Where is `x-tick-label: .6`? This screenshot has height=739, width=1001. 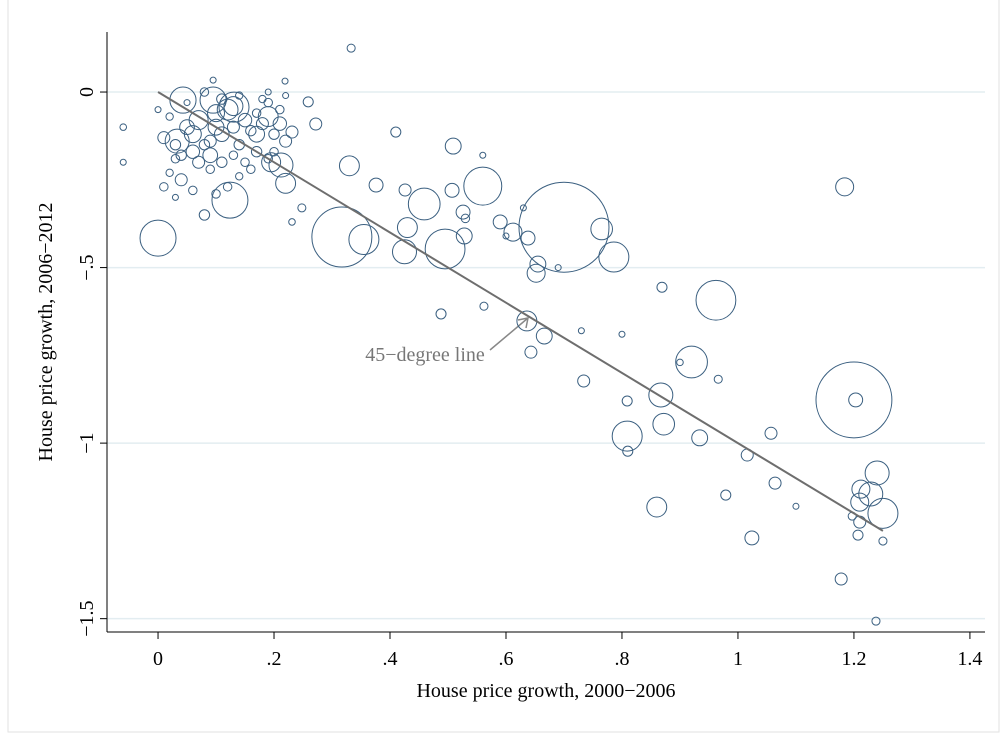
x-tick-label: .6 is located at coordinates (505, 659).